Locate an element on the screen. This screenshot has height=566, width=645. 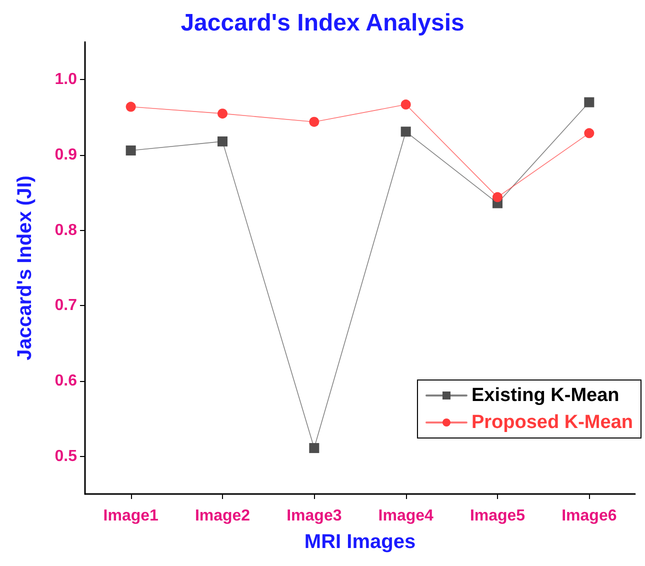
chart-title: Jaccard's Index Analysis is located at coordinates (322, 23).